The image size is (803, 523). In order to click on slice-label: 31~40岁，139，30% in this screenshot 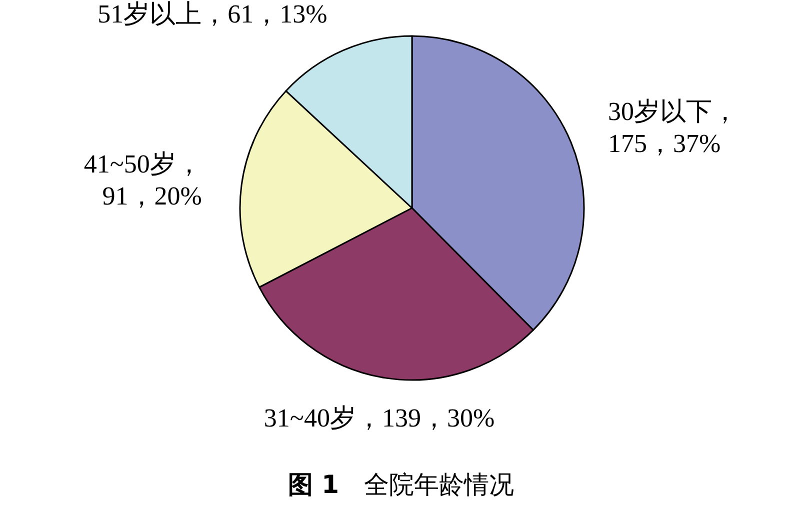, I will do `click(379, 417)`.